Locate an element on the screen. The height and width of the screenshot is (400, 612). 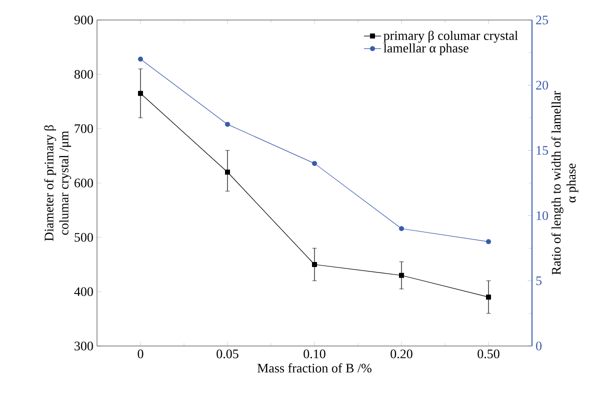
y2-axis-title: Ratio of length to width of lamellar α phase is located at coordinates (564, 183).